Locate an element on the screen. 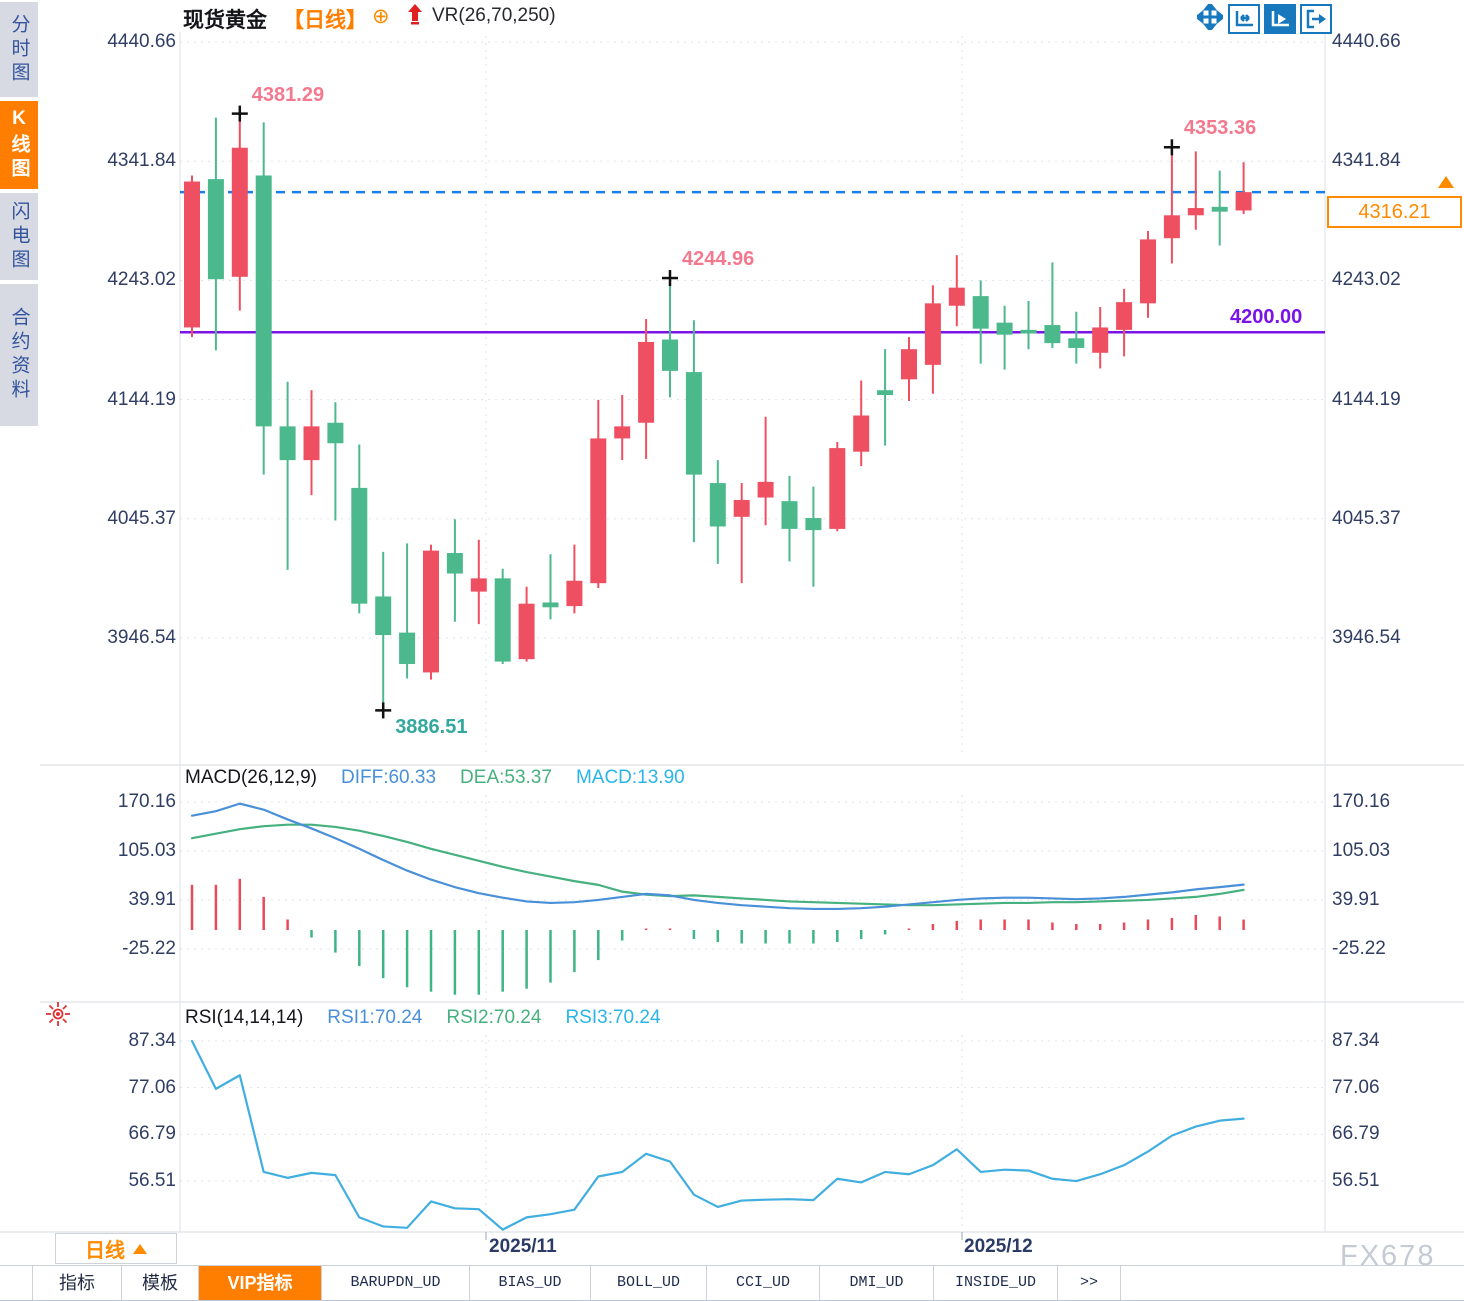 The width and height of the screenshot is (1464, 1301). x-axis-date-label: 2025/11 is located at coordinates (523, 1246).